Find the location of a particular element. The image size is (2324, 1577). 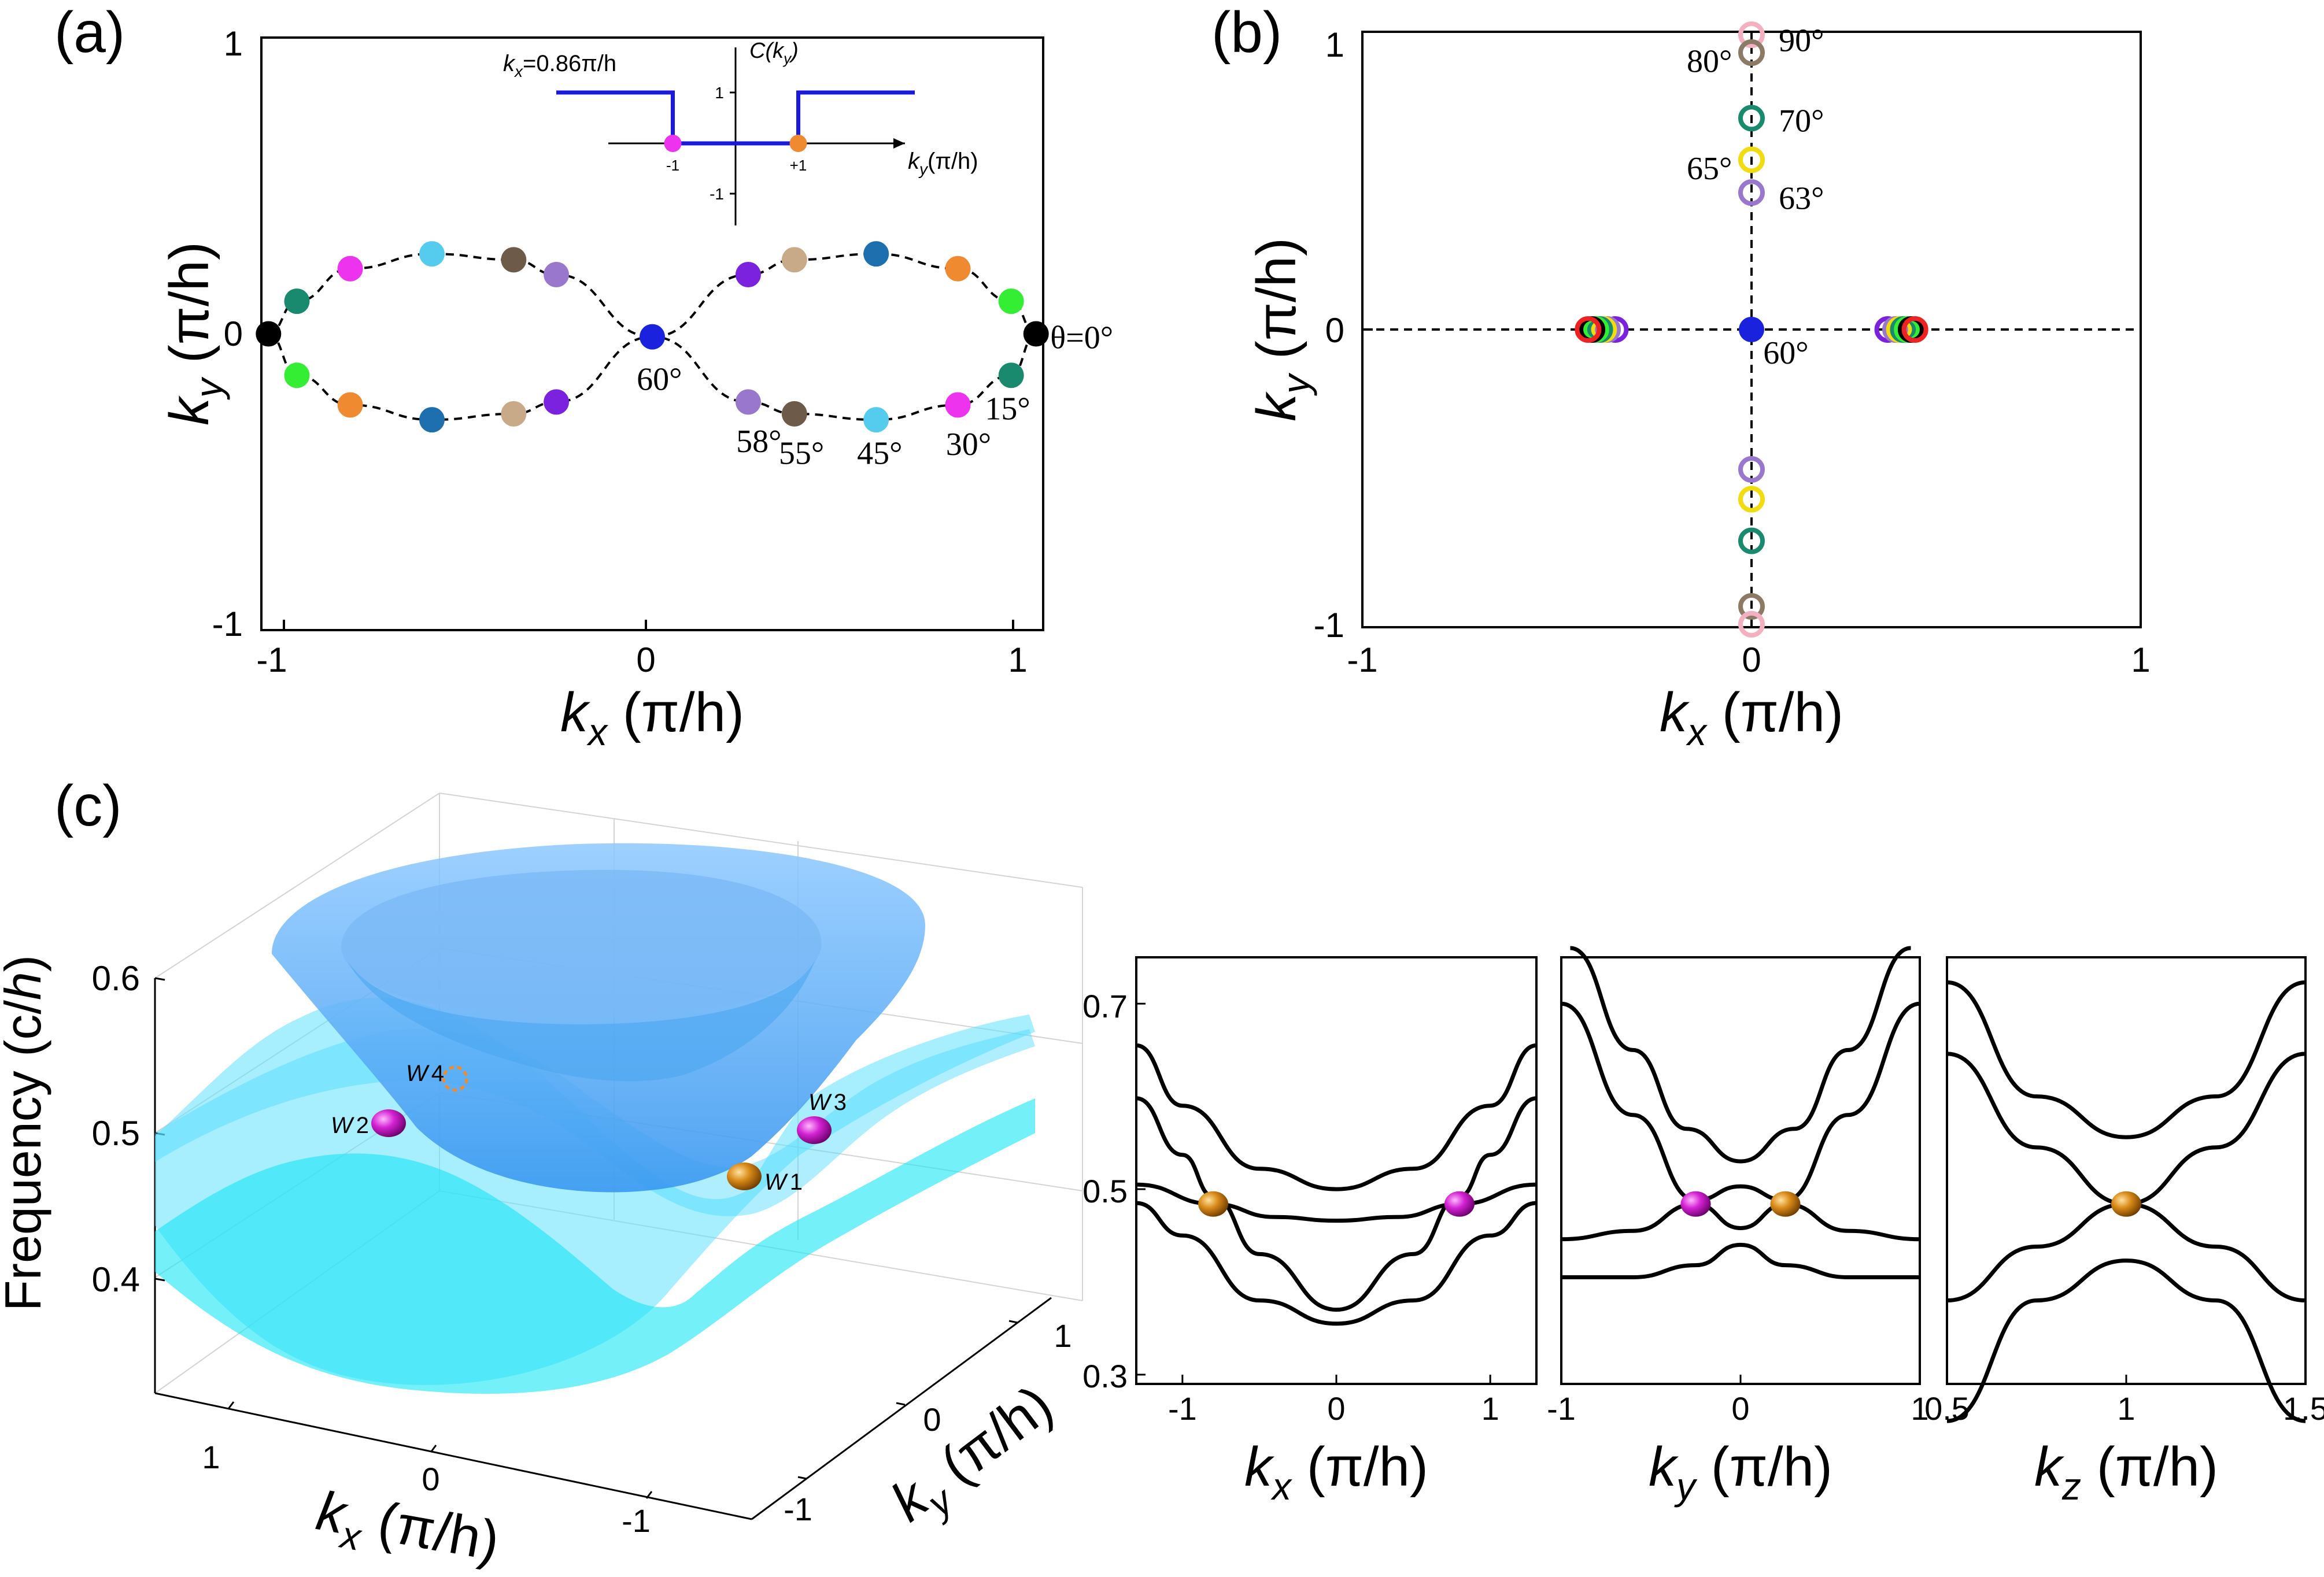

angle-label: θ=0° is located at coordinates (1081, 338).